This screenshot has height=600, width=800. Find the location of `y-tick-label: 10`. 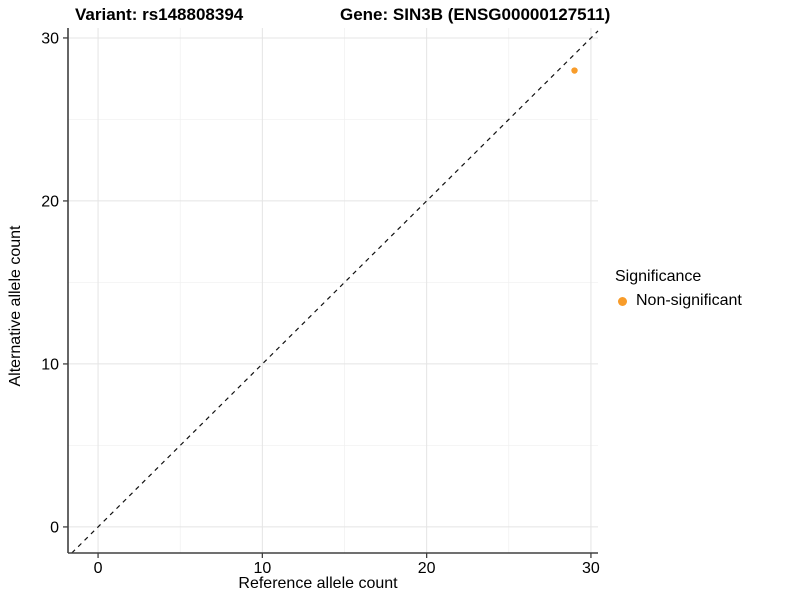

y-tick-label: 10 is located at coordinates (50, 364).